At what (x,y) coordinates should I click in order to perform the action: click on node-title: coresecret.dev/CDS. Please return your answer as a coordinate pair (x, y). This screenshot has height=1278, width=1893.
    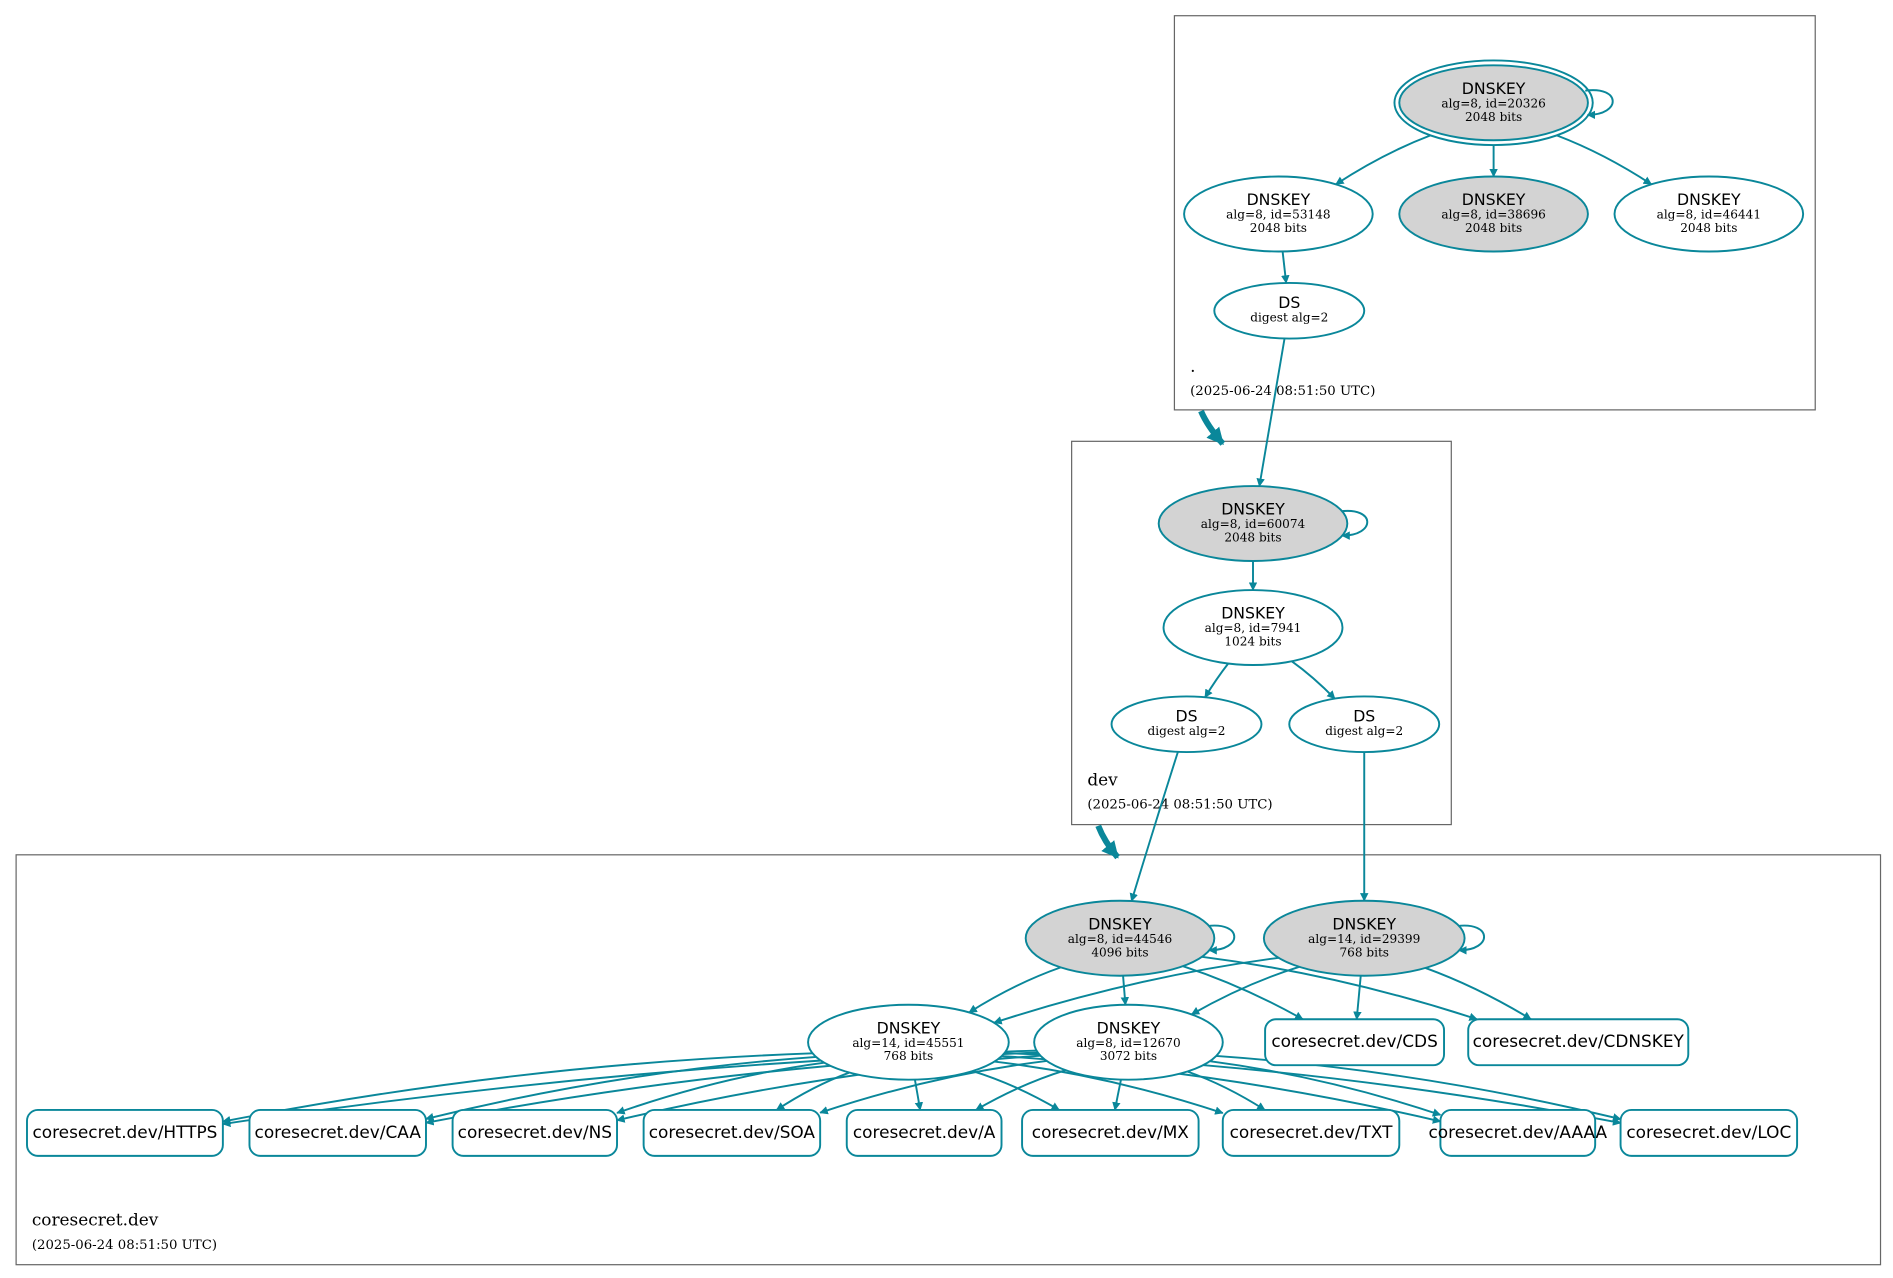
    Looking at the image, I should click on (1354, 1041).